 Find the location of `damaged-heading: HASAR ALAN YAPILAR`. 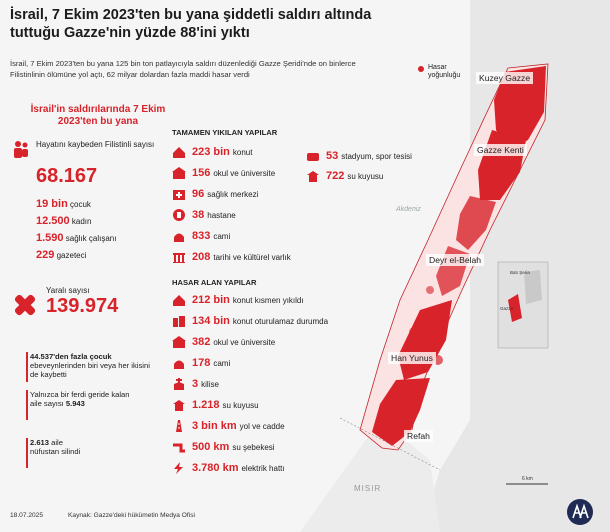

damaged-heading: HASAR ALAN YAPILAR is located at coordinates (214, 282).